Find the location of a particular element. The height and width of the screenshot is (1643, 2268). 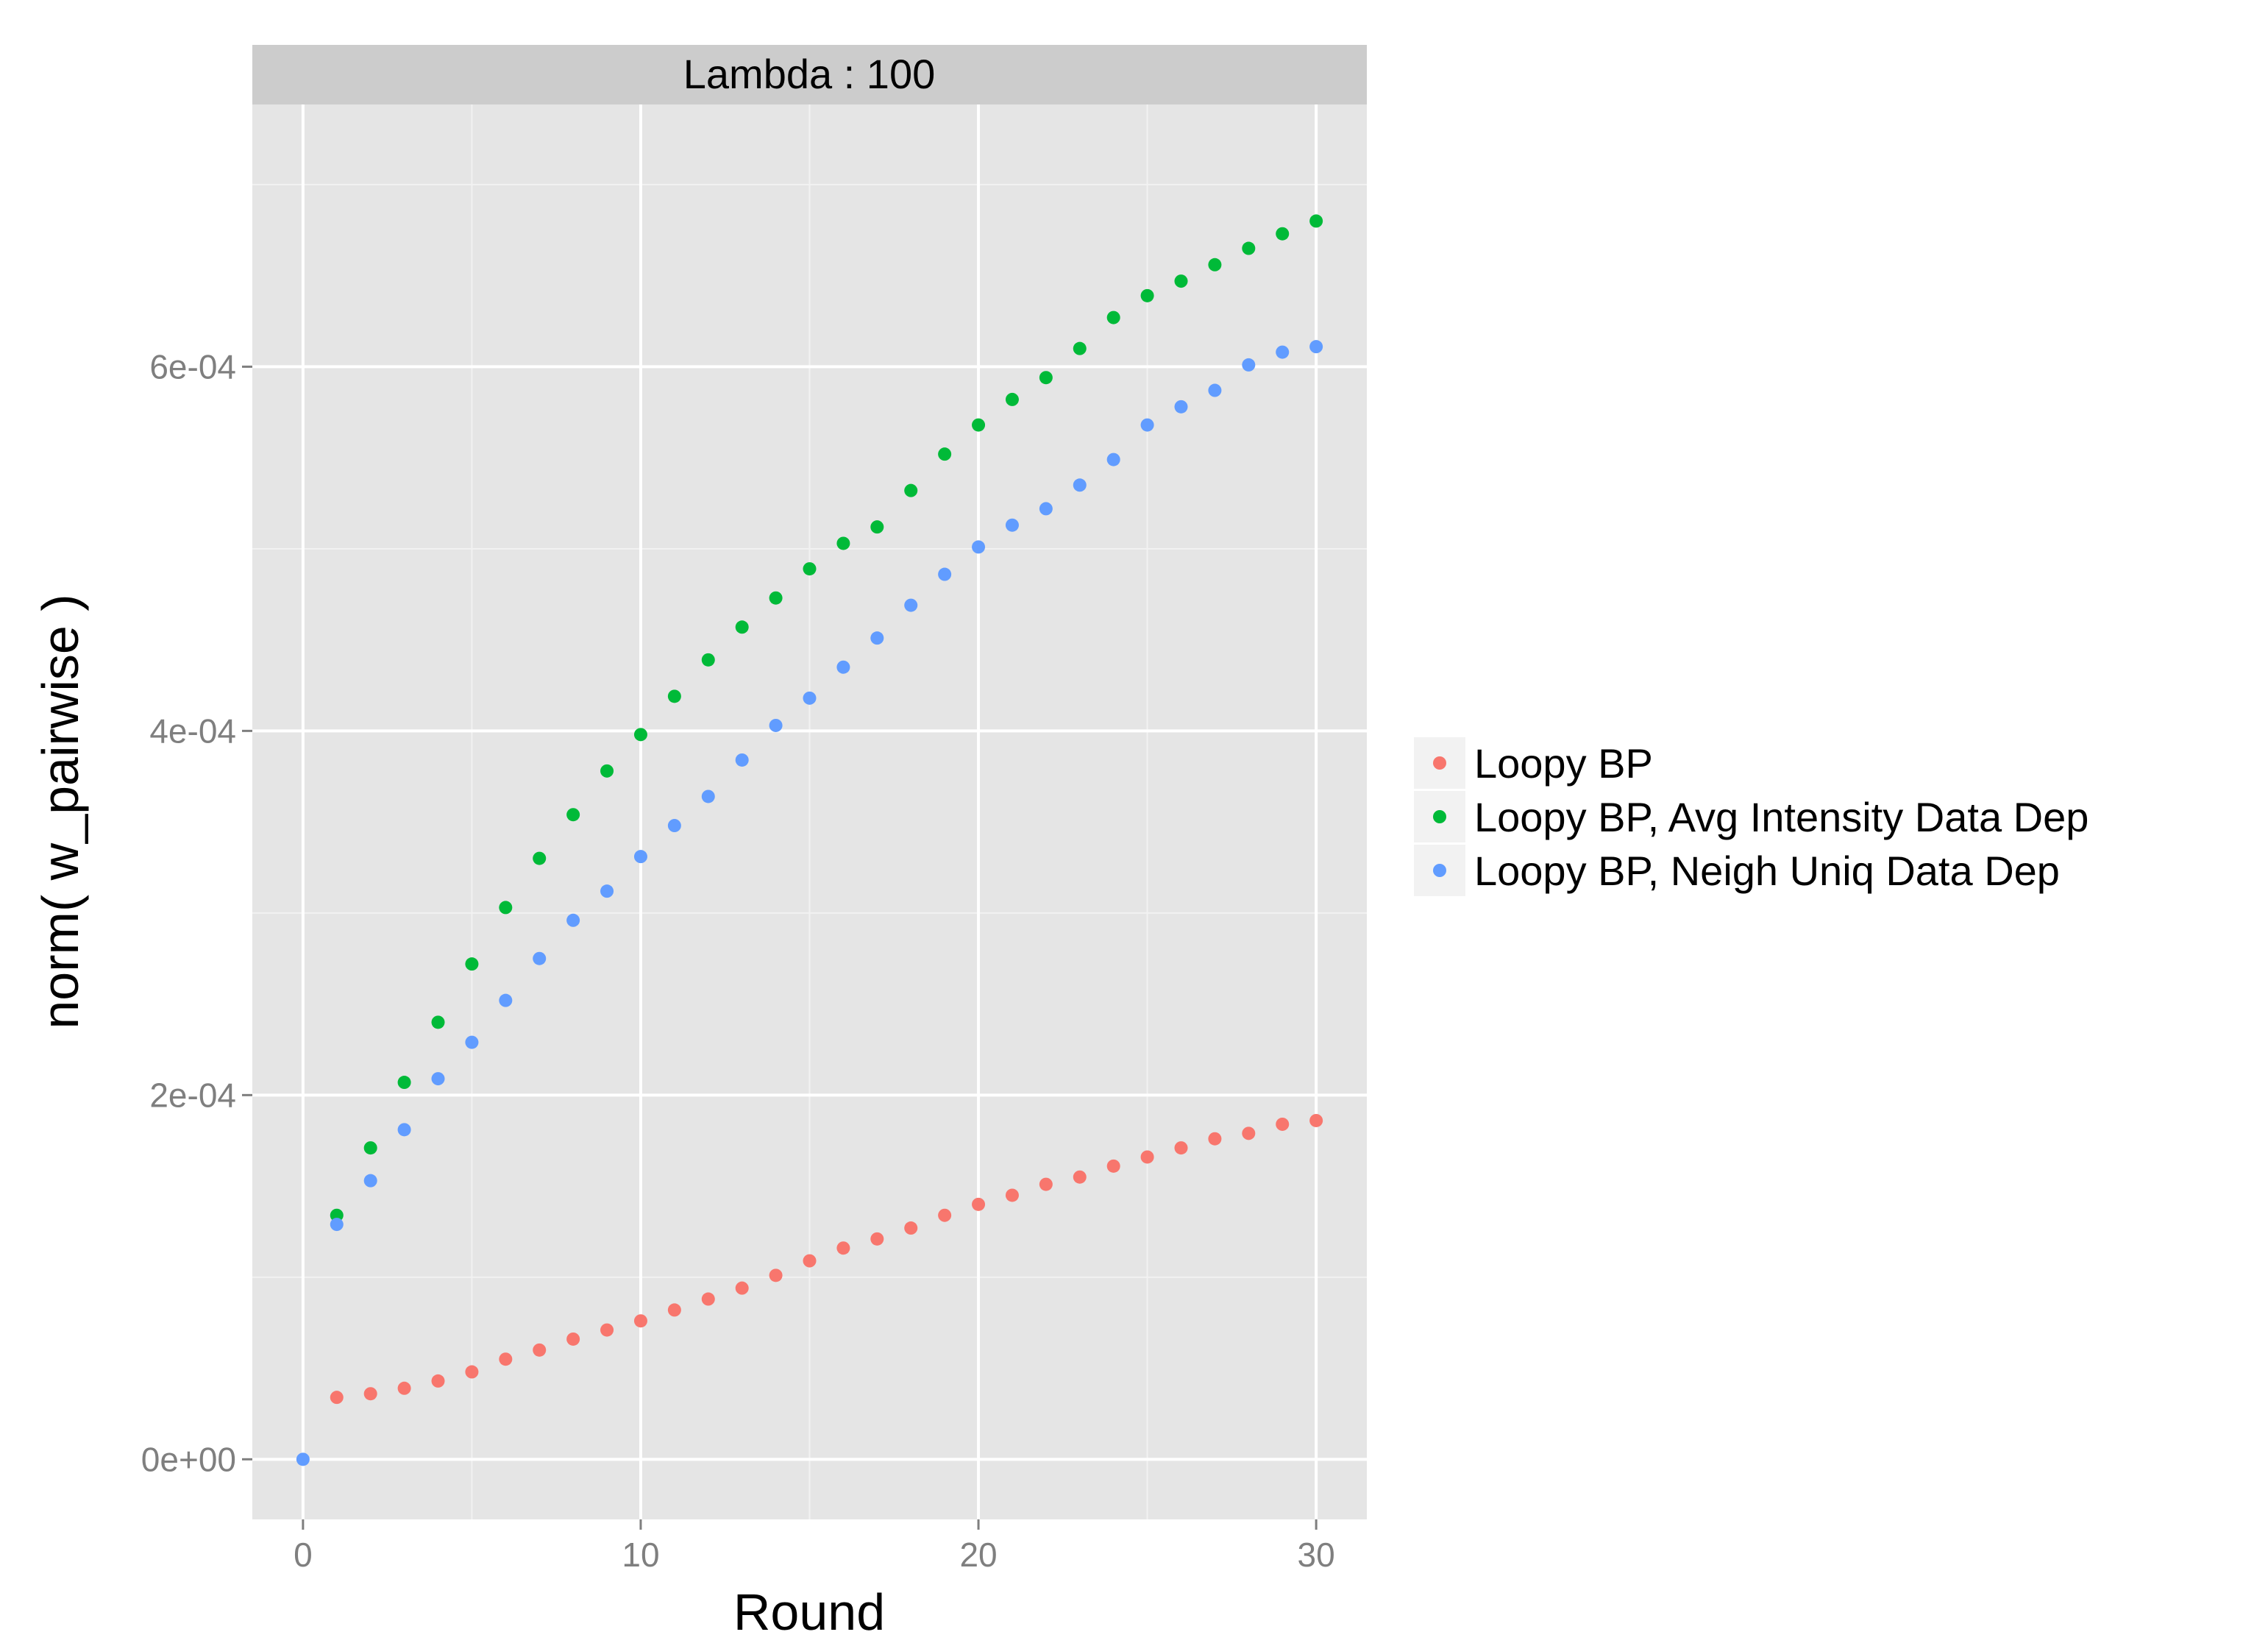

x-axis-title: Round is located at coordinates (809, 1612).